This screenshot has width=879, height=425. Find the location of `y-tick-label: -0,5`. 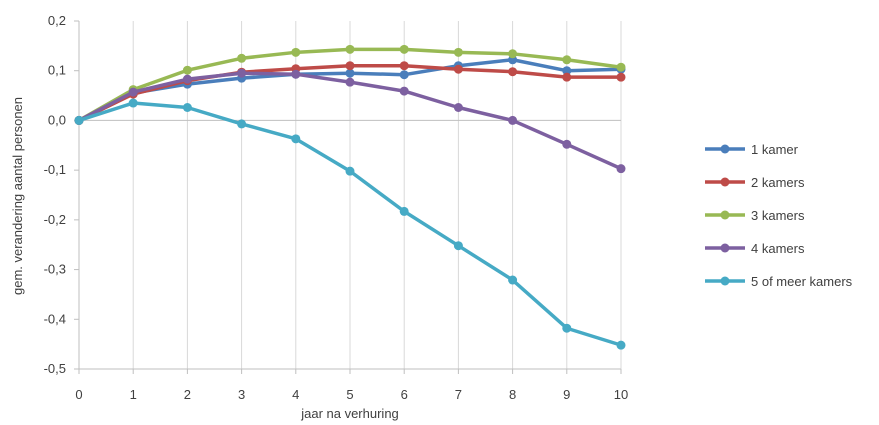

y-tick-label: -0,5 is located at coordinates (55, 368).